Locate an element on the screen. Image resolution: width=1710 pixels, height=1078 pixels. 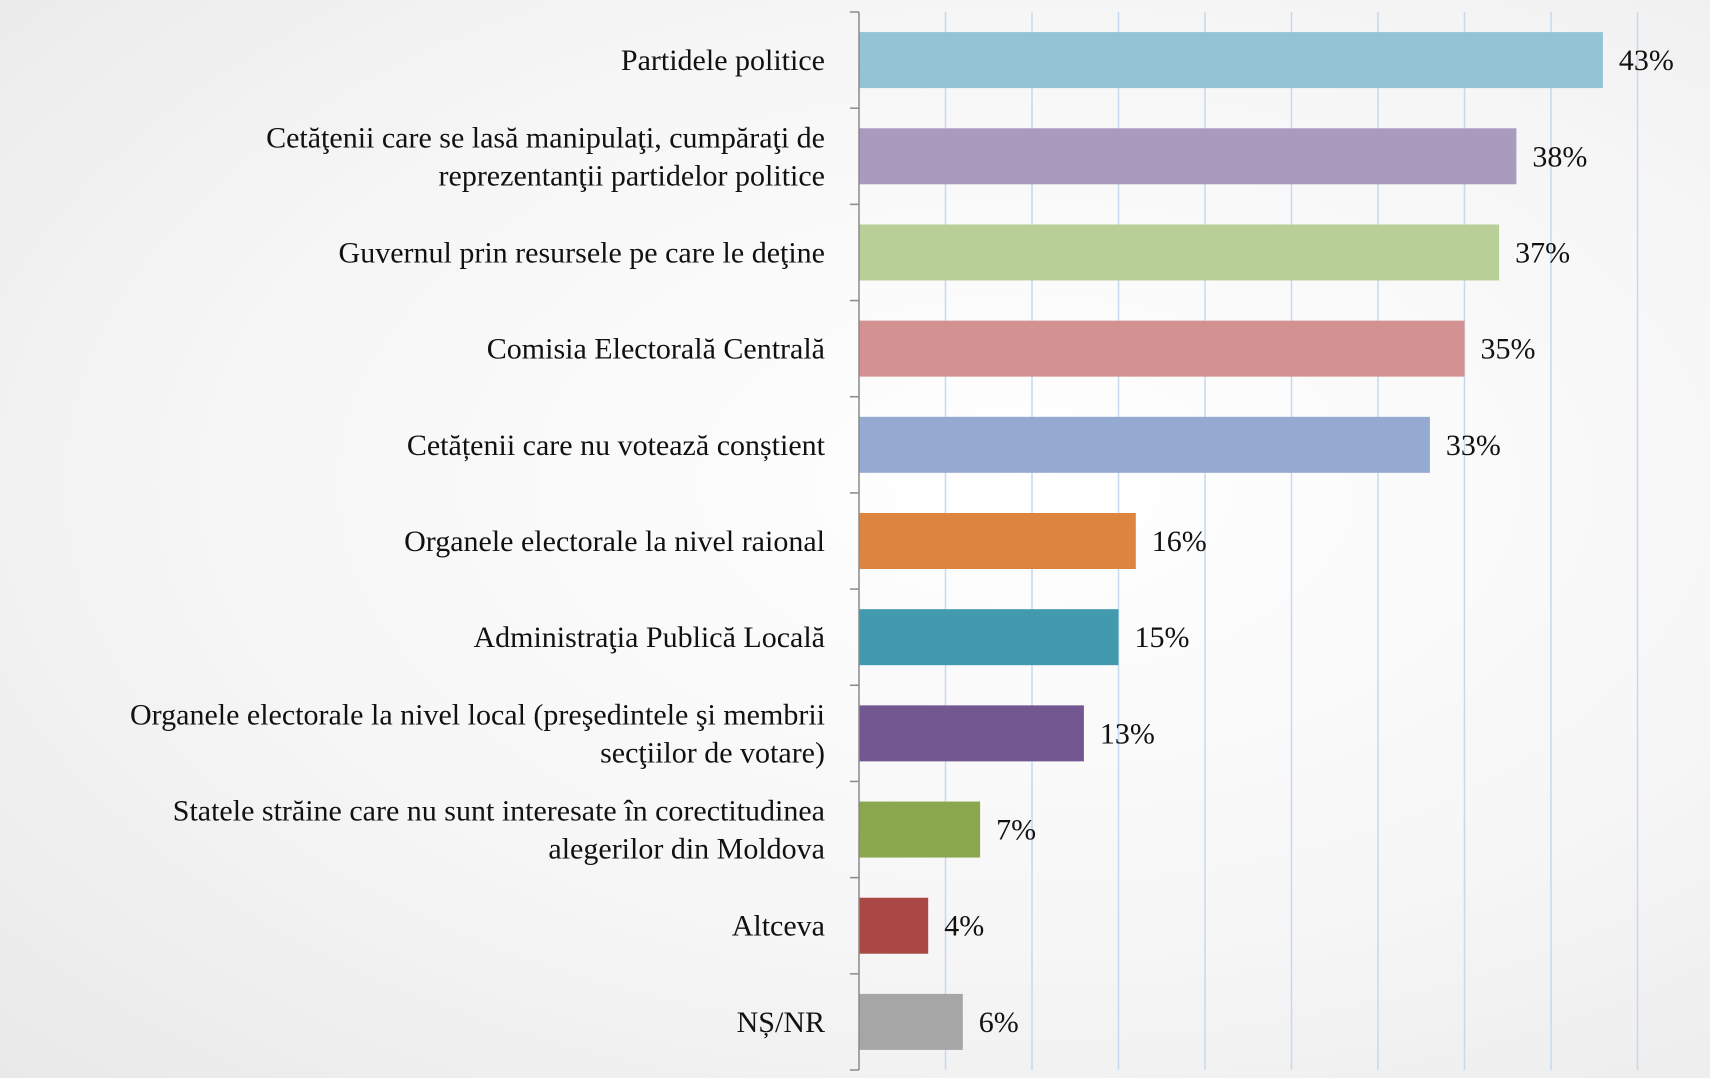
category-label: Altceva is located at coordinates (778, 926).